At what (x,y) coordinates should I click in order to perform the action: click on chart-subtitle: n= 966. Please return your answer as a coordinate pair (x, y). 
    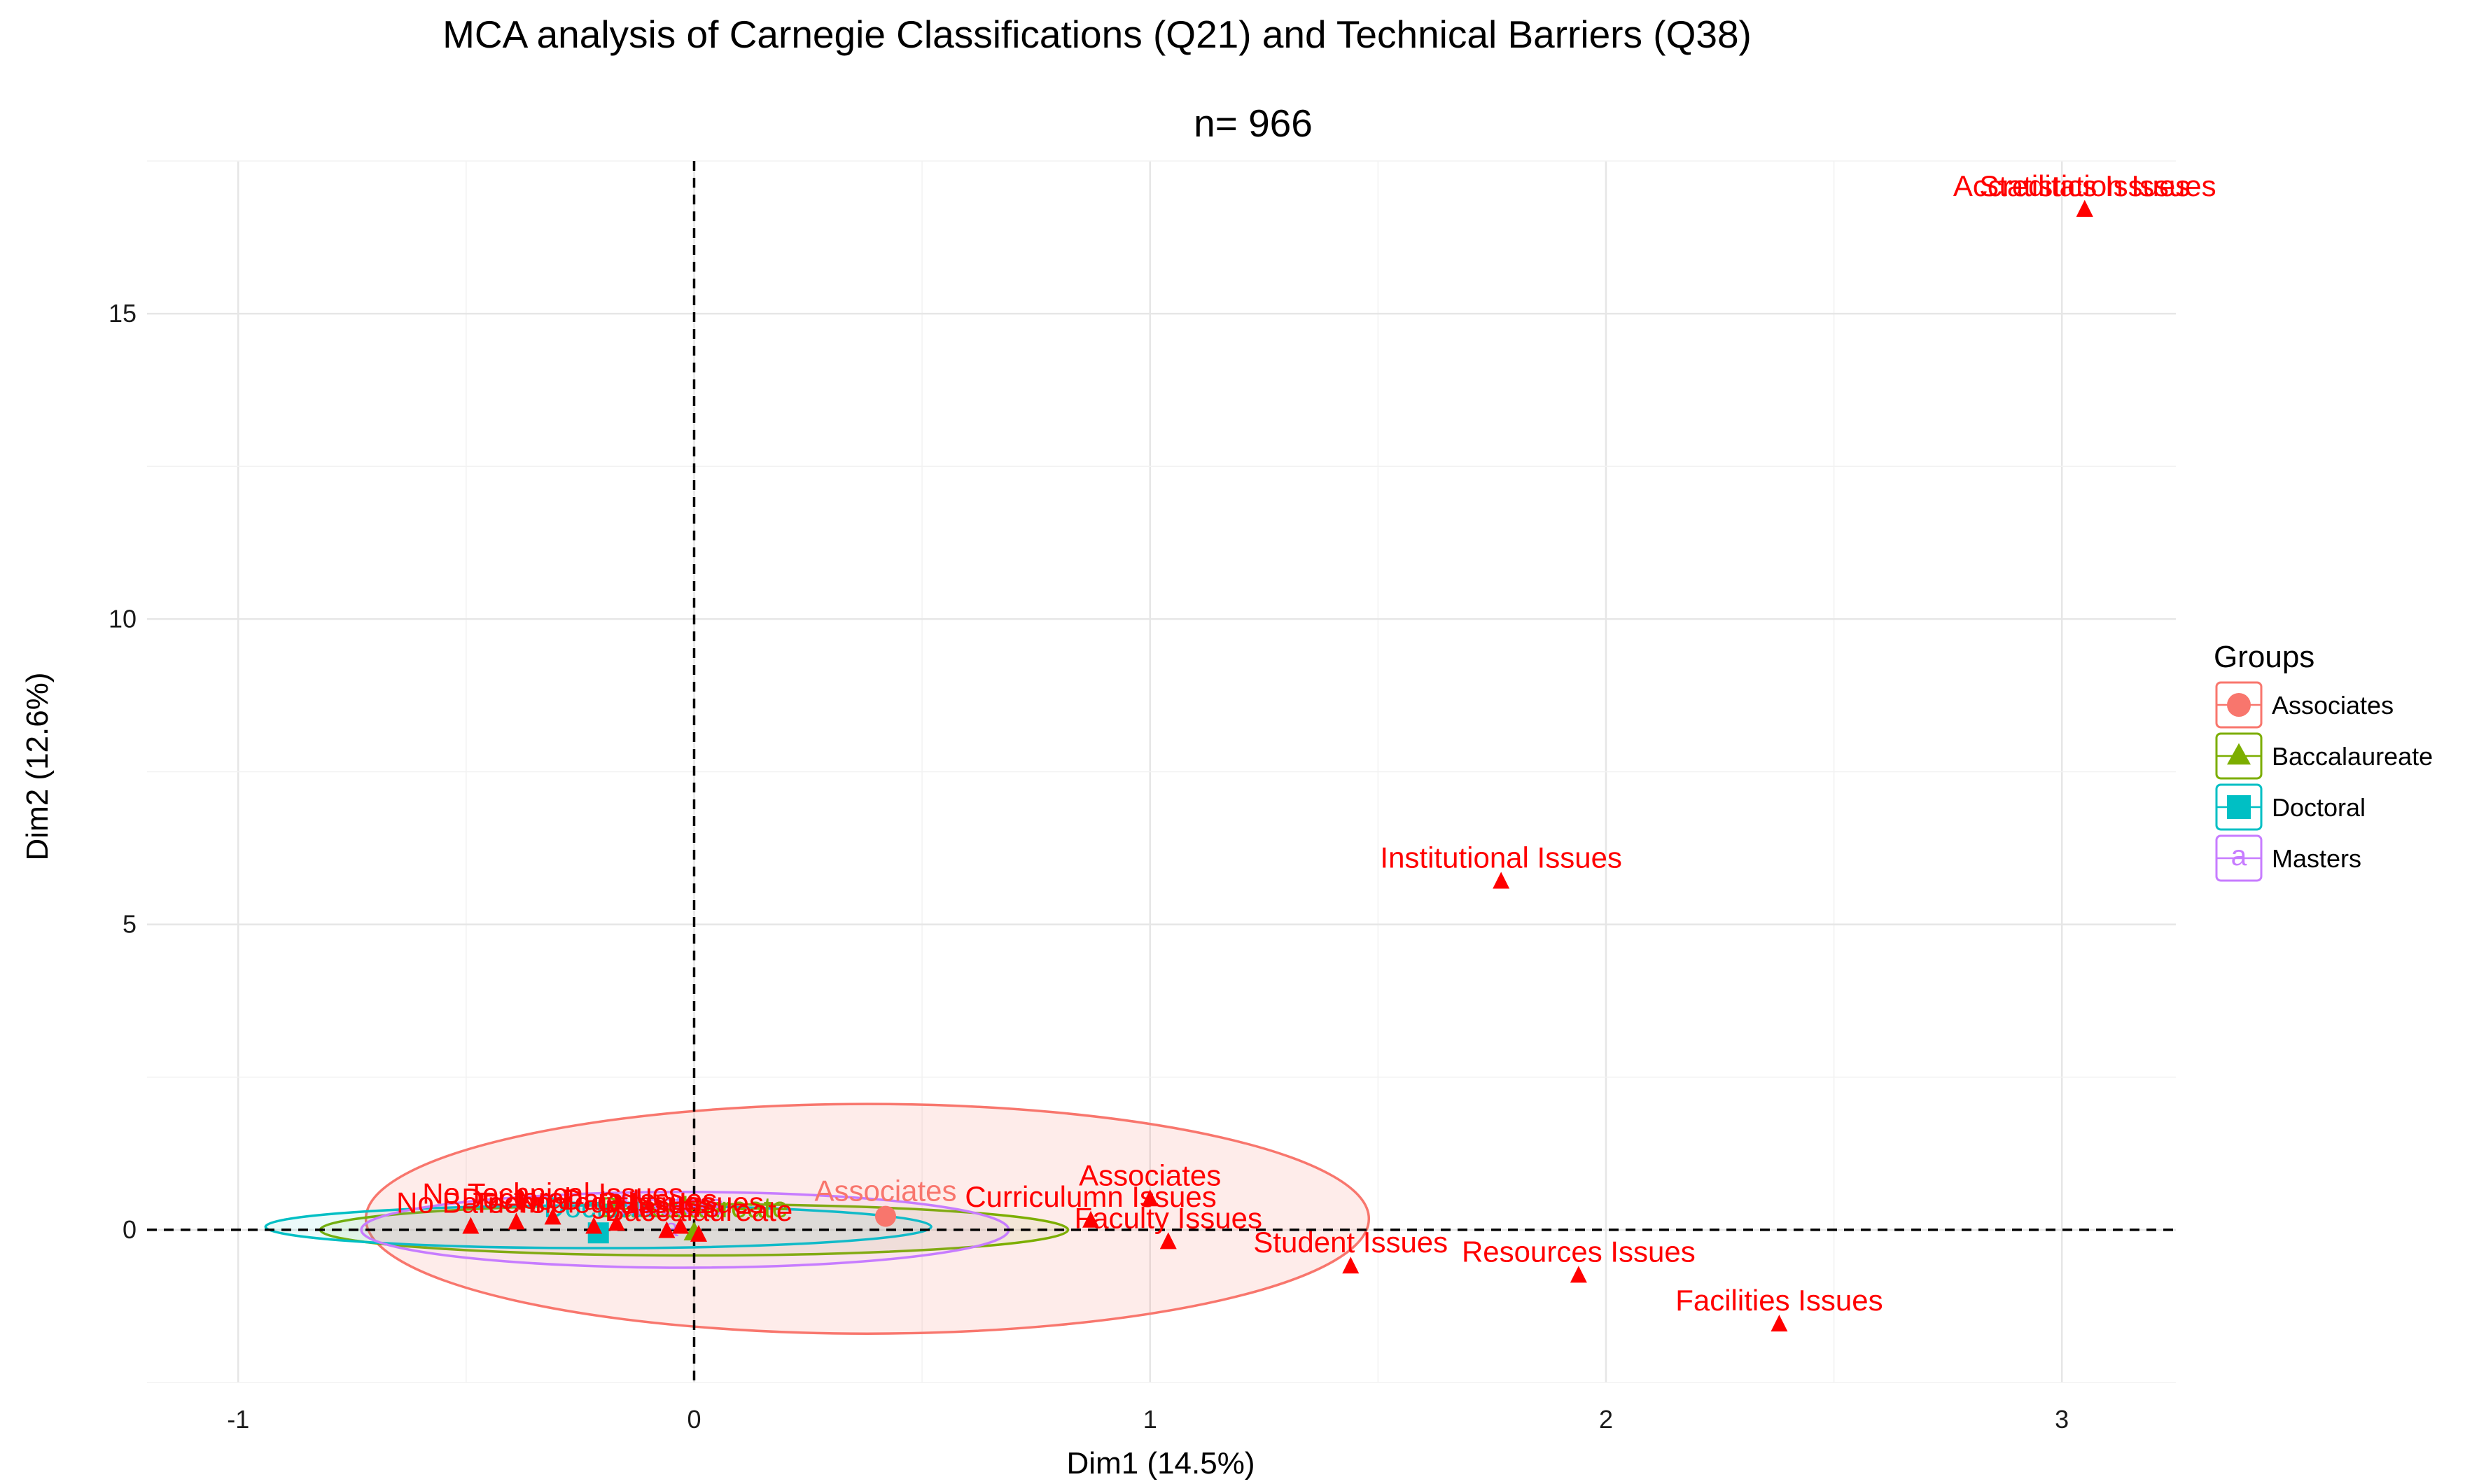
    Looking at the image, I should click on (1253, 123).